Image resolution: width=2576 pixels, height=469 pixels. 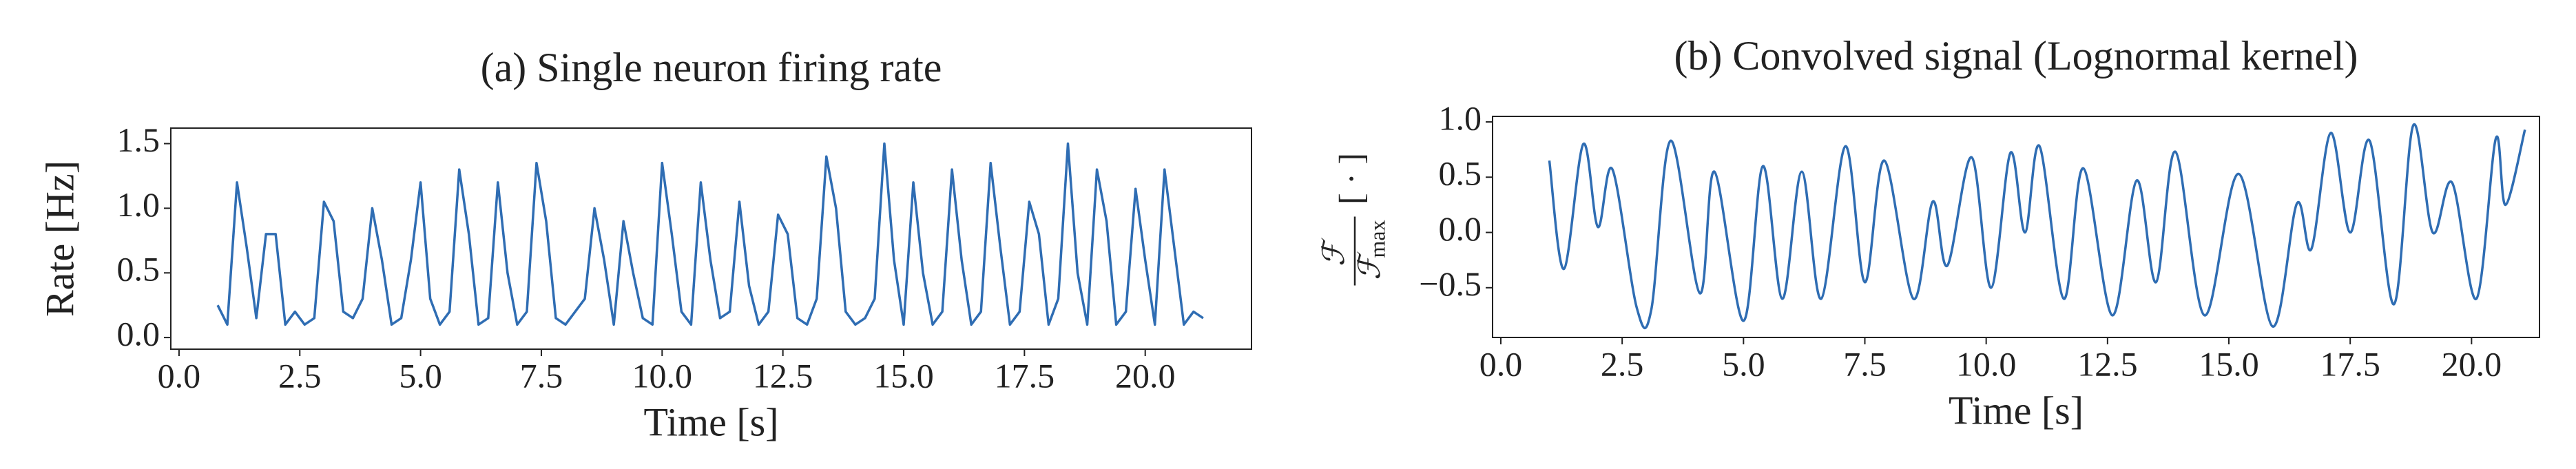 What do you see at coordinates (59, 239) in the screenshot?
I see `y-axis-label: Rate [Hz]` at bounding box center [59, 239].